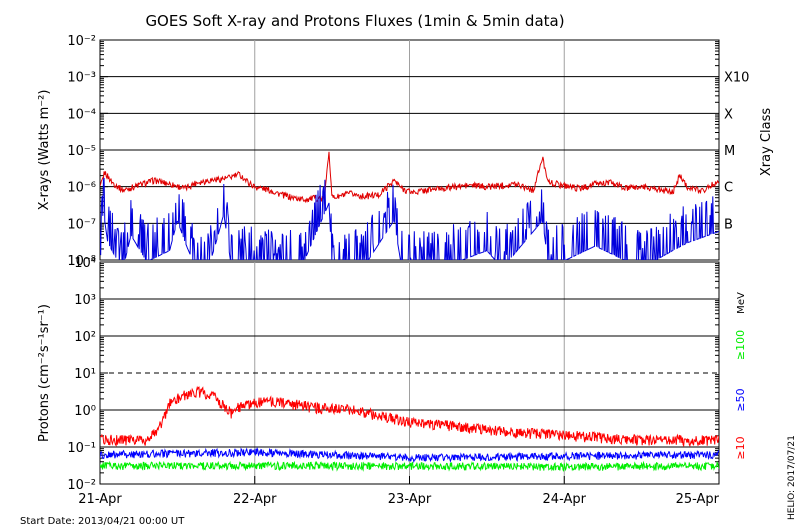 The image size is (800, 530). What do you see at coordinates (102, 521) in the screenshot?
I see `start-date: Start Date: 2013/04/21 00:00 UT` at bounding box center [102, 521].